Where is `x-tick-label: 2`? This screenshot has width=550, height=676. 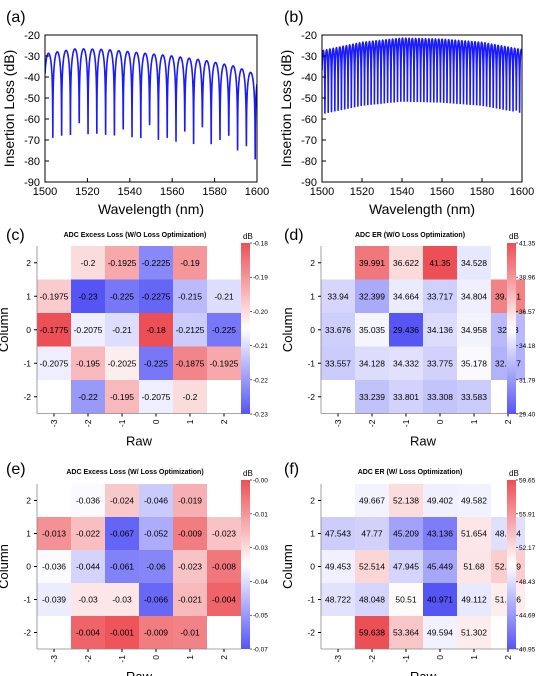
x-tick-label: 2 is located at coordinates (224, 421).